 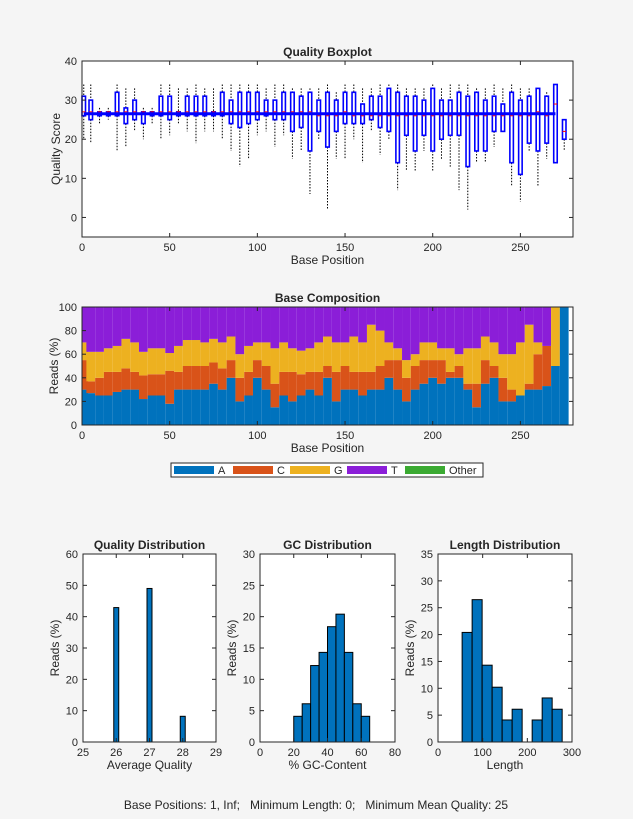 I want to click on y-axis-label: Reads (%), so click(x=55, y=648).